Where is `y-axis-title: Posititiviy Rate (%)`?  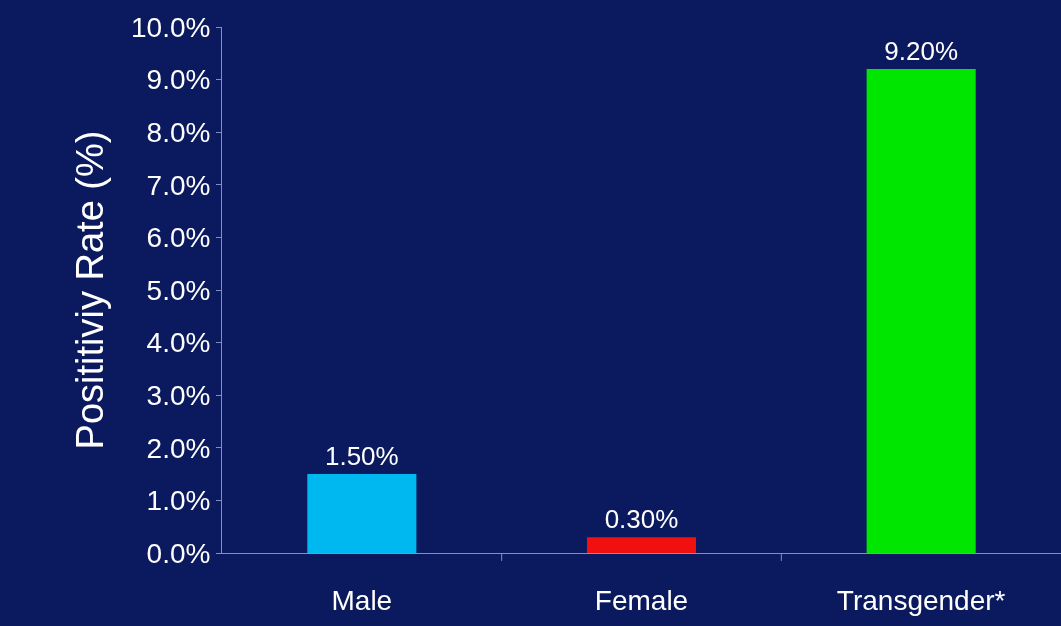 y-axis-title: Posititiviy Rate (%) is located at coordinates (90, 290).